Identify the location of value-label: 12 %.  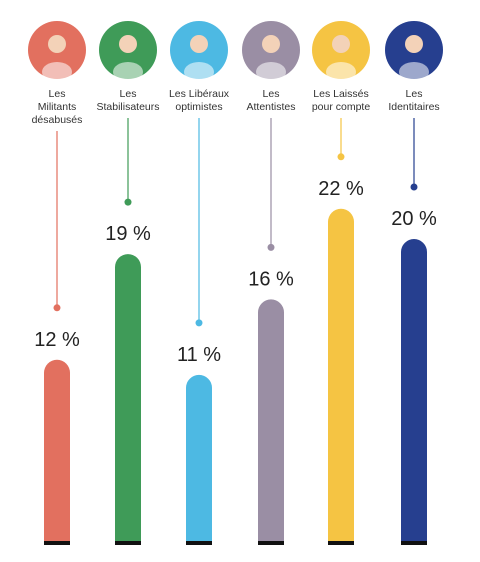
(57, 340).